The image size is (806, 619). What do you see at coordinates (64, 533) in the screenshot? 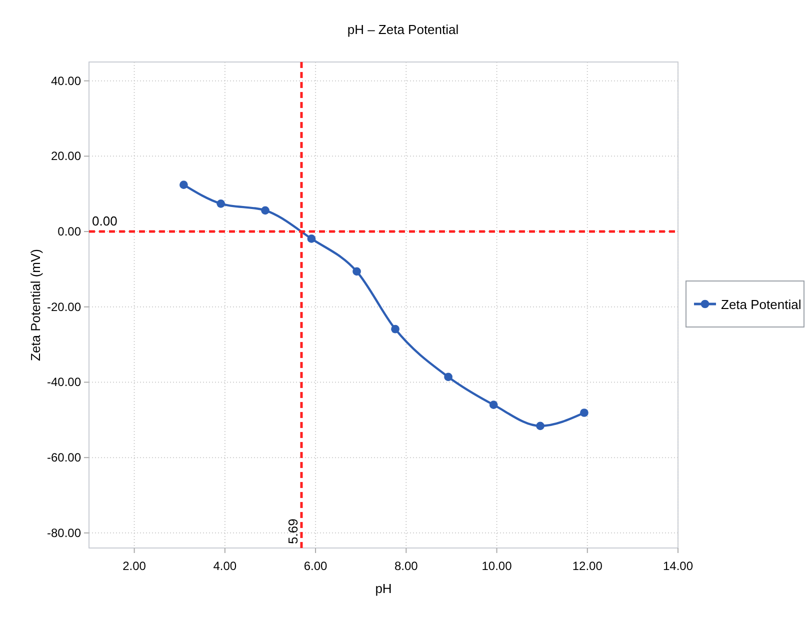
I see `y-tick-label: -80.00` at bounding box center [64, 533].